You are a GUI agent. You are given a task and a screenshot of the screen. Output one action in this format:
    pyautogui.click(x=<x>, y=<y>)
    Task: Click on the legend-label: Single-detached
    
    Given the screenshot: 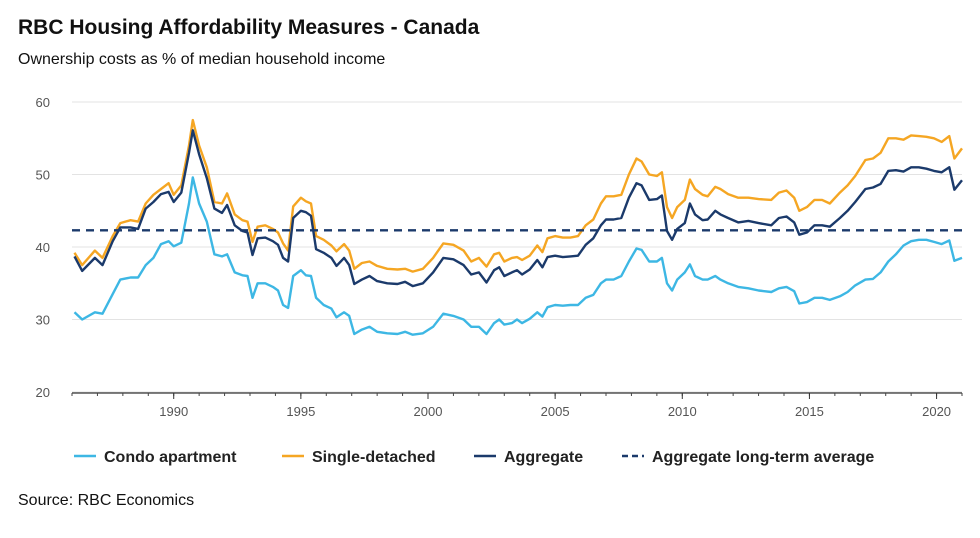 What is the action you would take?
    pyautogui.click(x=374, y=457)
    